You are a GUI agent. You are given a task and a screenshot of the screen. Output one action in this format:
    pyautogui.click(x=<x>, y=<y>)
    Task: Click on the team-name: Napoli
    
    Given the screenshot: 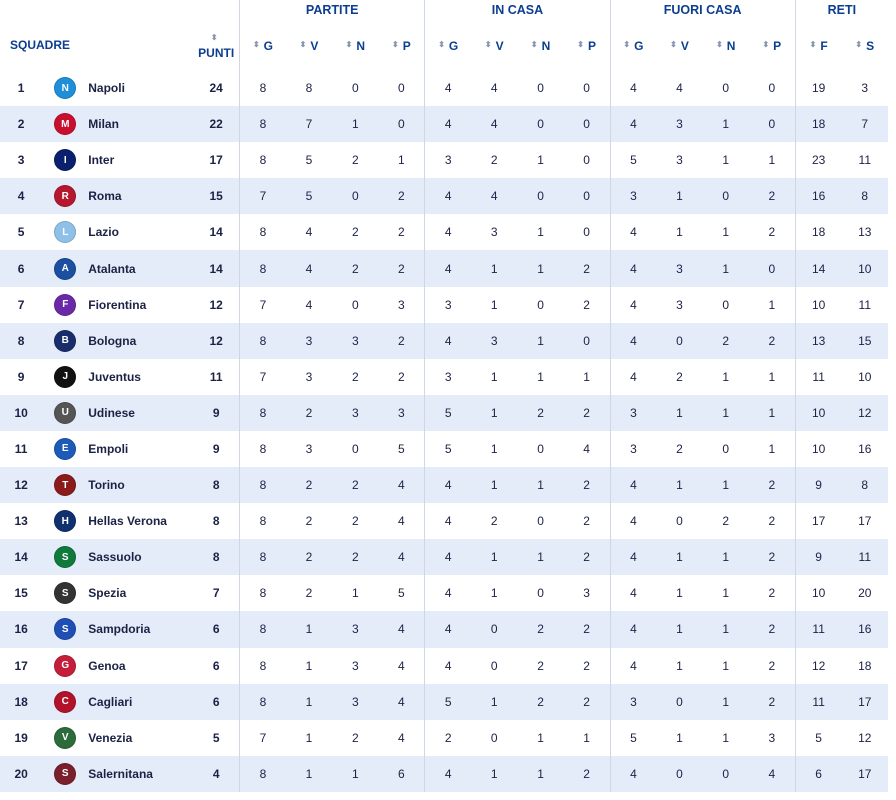 What is the action you would take?
    pyautogui.click(x=106, y=88)
    